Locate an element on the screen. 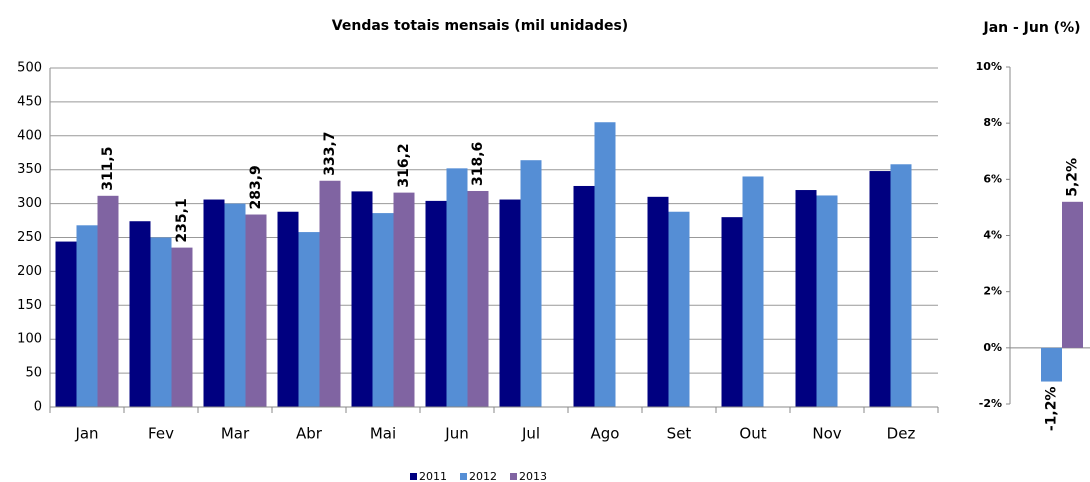  y-tick-label: 10% is located at coordinates (989, 66).